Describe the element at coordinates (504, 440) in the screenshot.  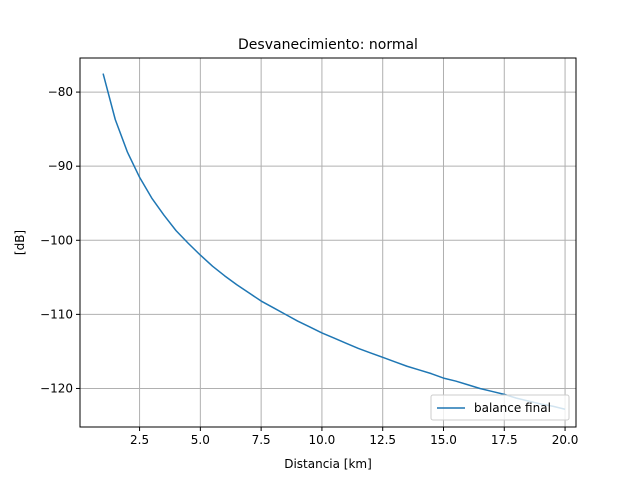
I see `x-tick-label: 17.5` at that location.